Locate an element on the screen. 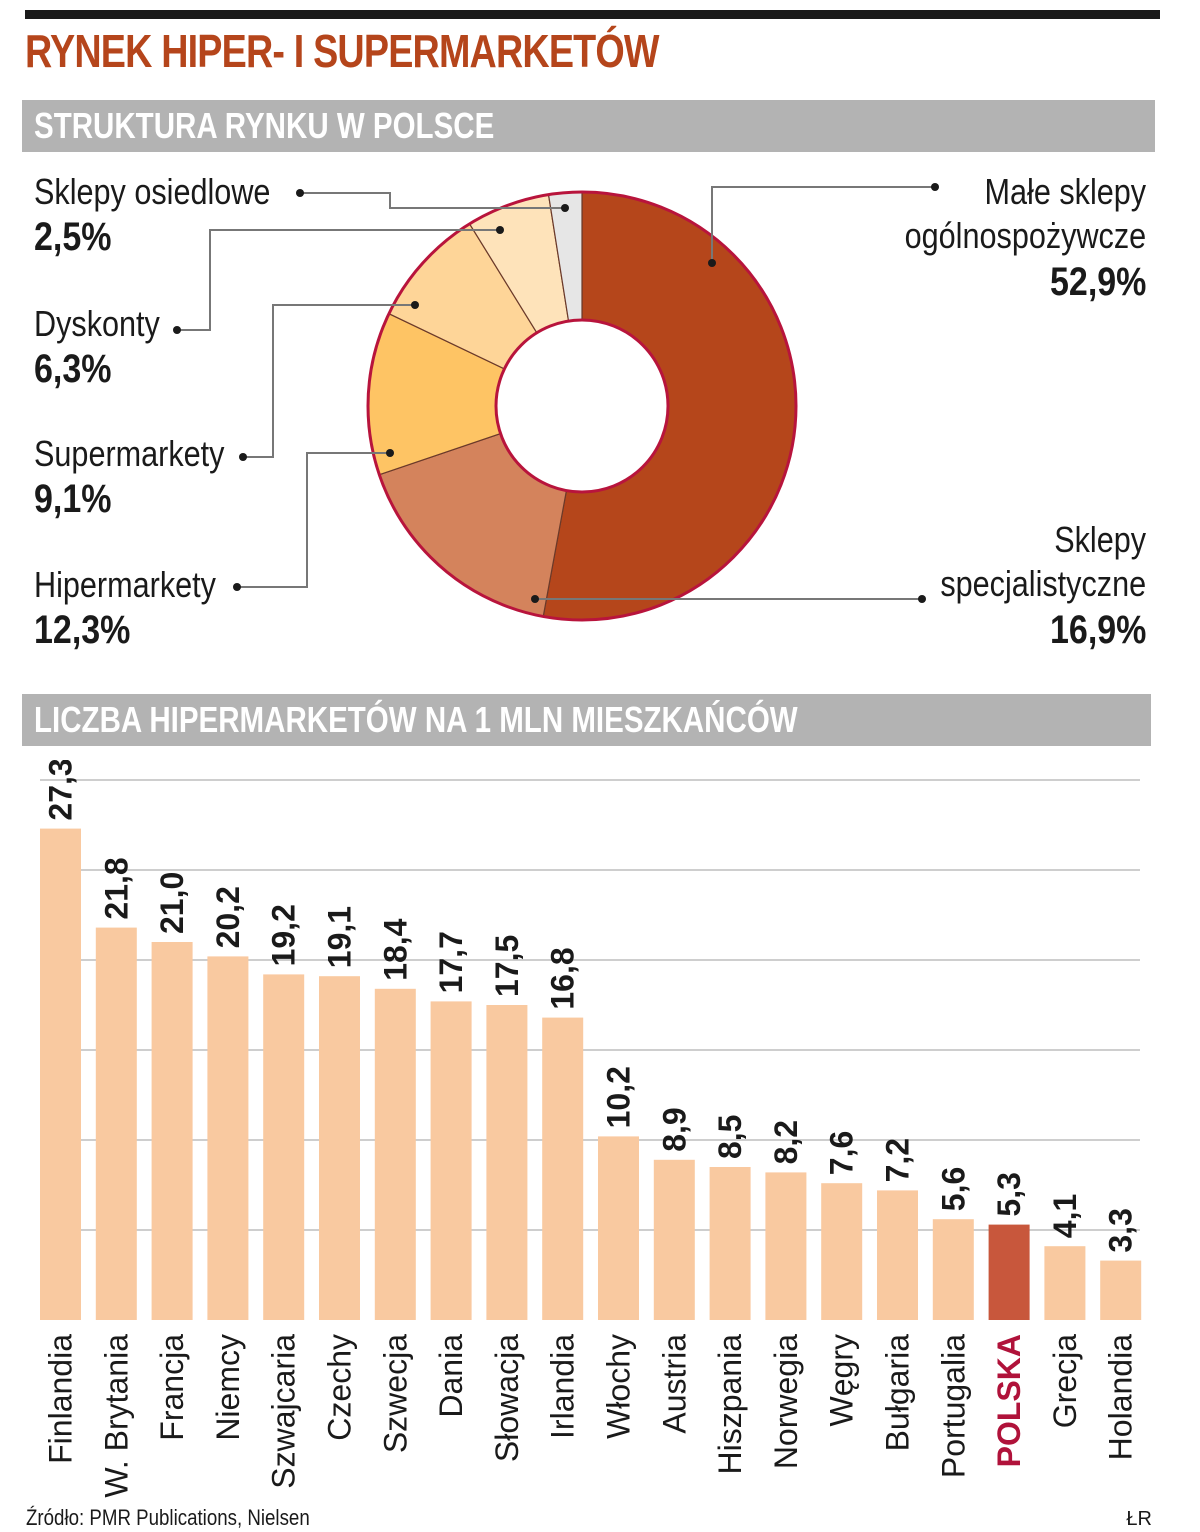 This screenshot has width=1200, height=1532. bar-value-10: 16,8 is located at coordinates (563, 978).